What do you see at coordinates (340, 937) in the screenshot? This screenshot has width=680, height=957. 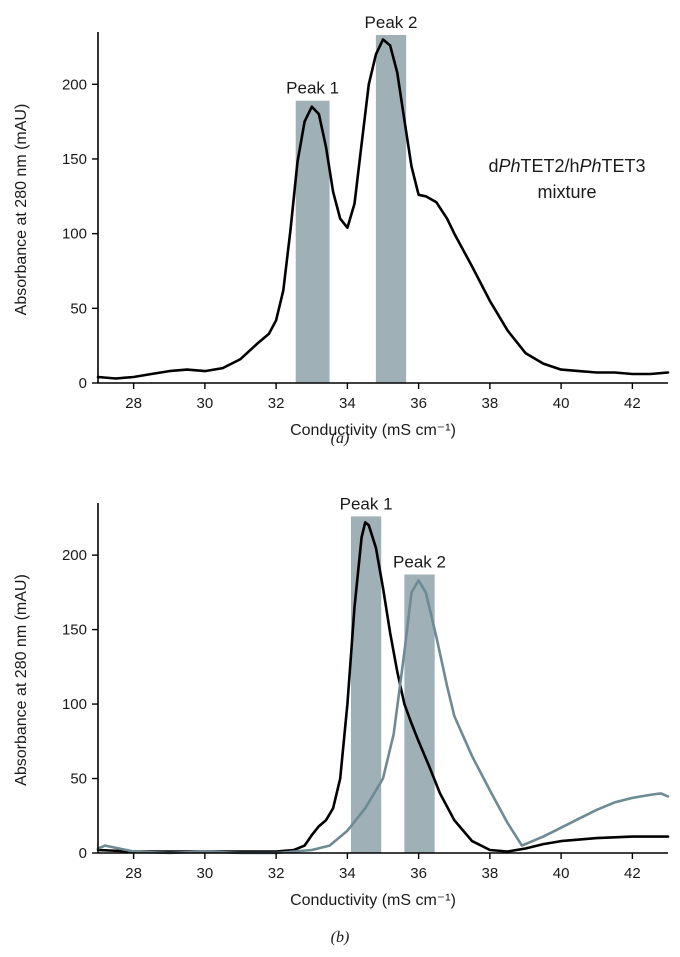 I see `panel-b-caption: (b)` at bounding box center [340, 937].